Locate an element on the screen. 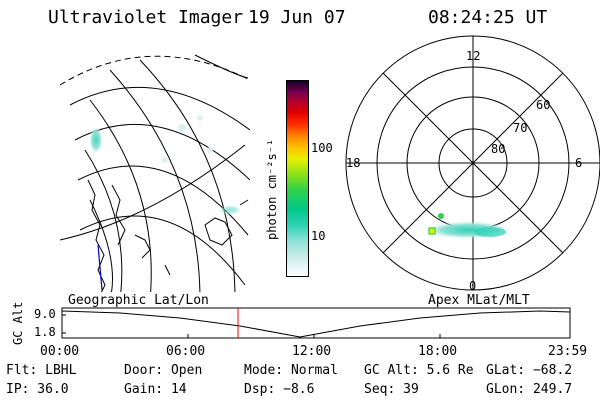 Image resolution: width=600 pixels, height=400 pixels. mlt-label-6: 6 is located at coordinates (579, 163).